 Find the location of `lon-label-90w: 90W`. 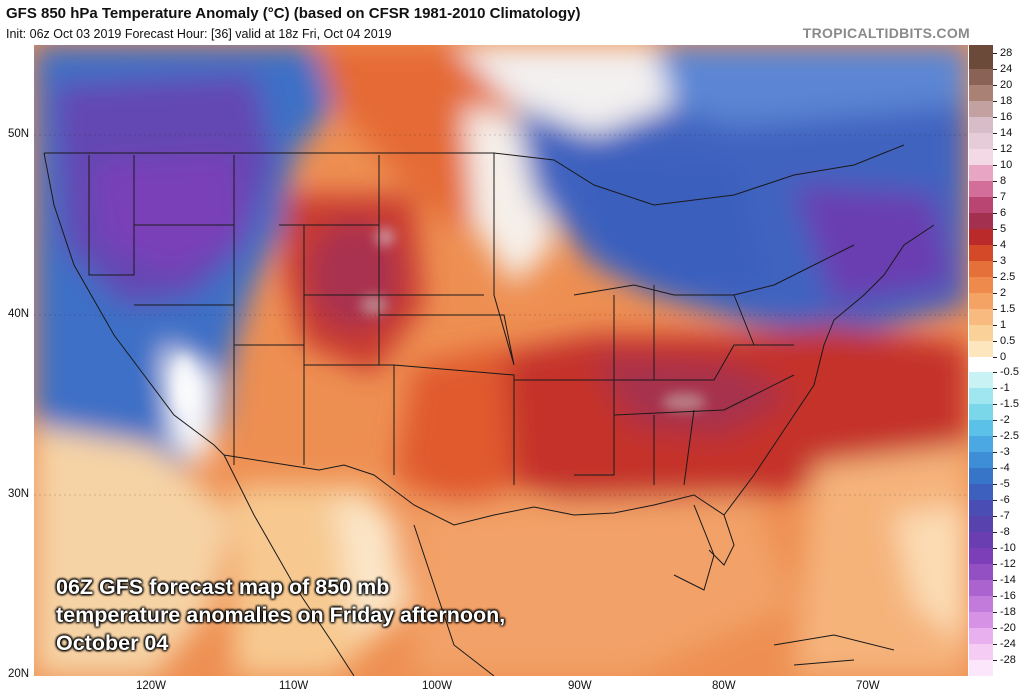

lon-label-90w: 90W is located at coordinates (580, 686).